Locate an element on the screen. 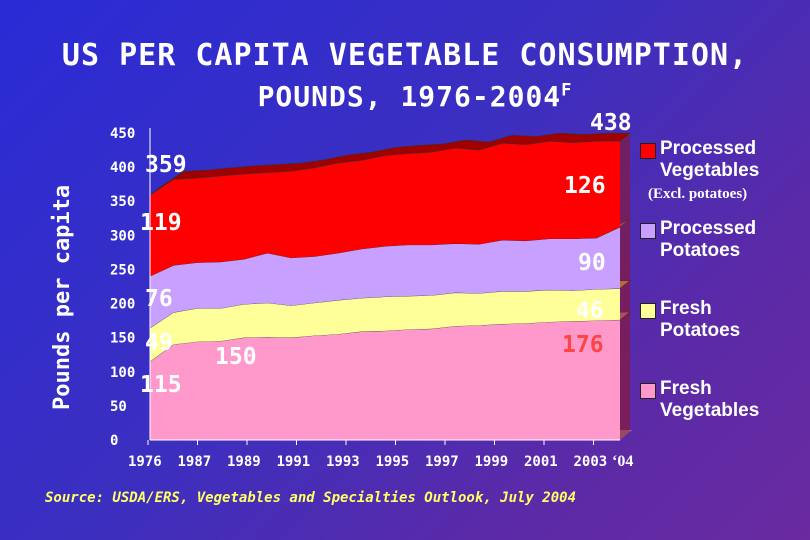 The image size is (810, 540). x-tick-label: 1993 is located at coordinates (343, 462).